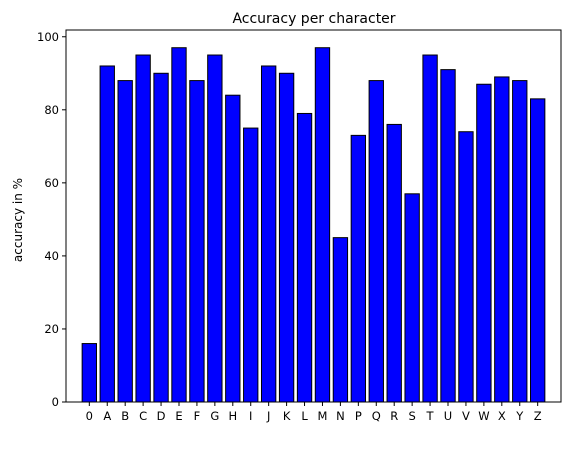 This screenshot has height=455, width=571. Describe the element at coordinates (178, 416) in the screenshot. I see `x-tick-label: E` at that location.